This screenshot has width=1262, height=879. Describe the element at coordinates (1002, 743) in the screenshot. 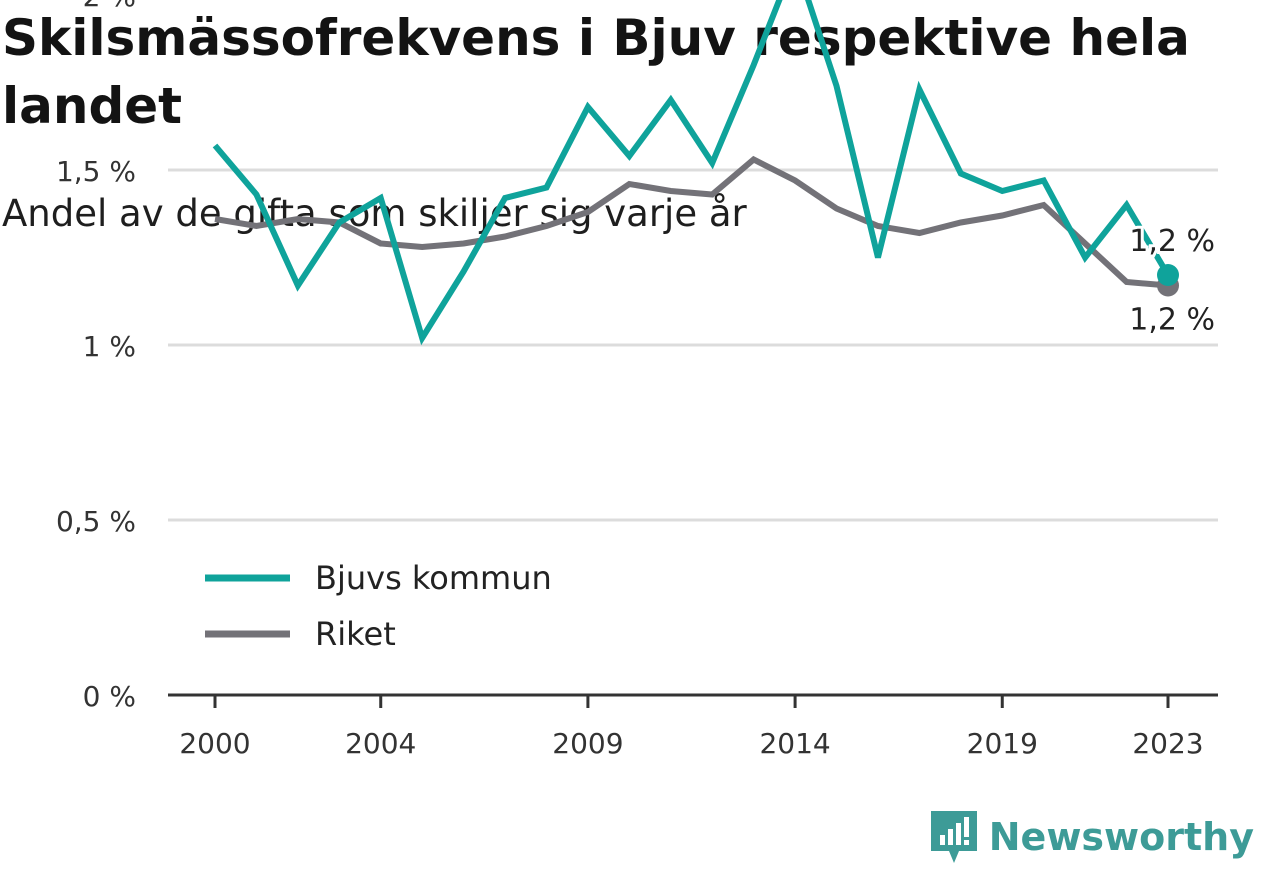

I see `x-tick-label: 2019` at that location.